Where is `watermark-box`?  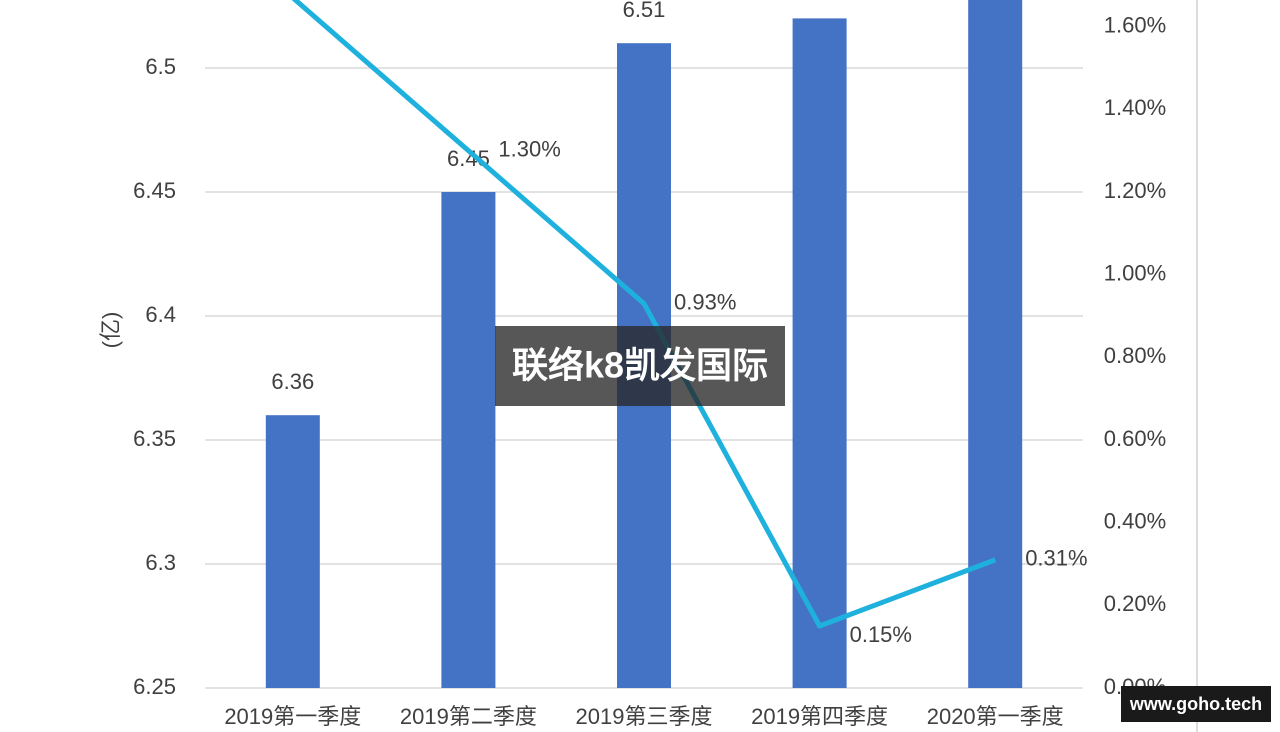
watermark-box is located at coordinates (640, 366).